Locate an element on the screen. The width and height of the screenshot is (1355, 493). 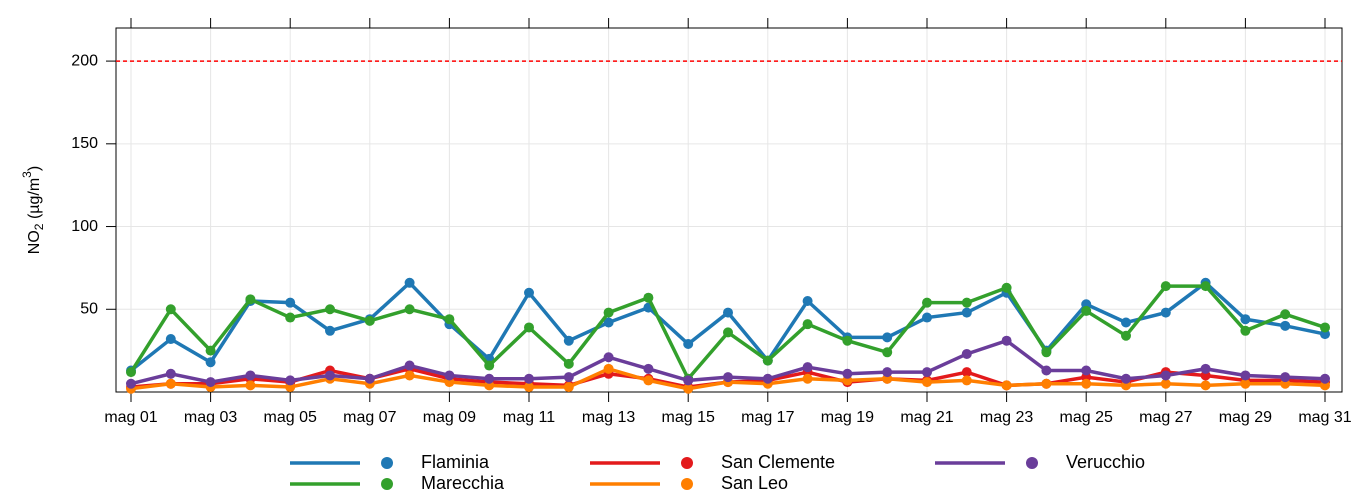
y-axis-label: NO2 (µg/m3) is located at coordinates (33, 210).